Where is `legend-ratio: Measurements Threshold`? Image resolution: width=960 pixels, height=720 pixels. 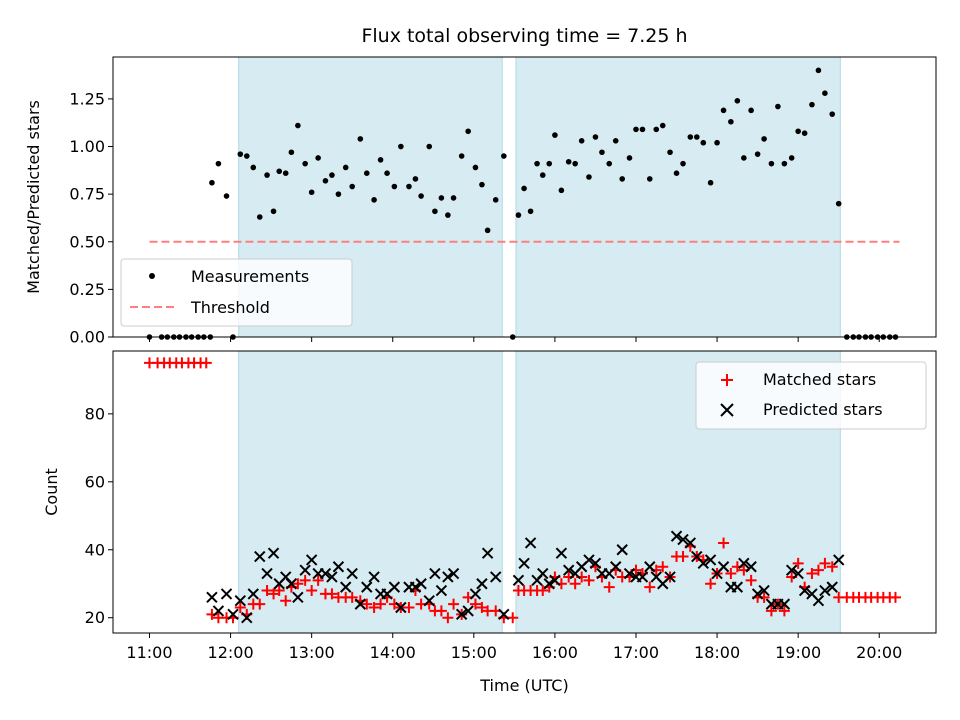 legend-ratio: Measurements Threshold is located at coordinates (236, 292).